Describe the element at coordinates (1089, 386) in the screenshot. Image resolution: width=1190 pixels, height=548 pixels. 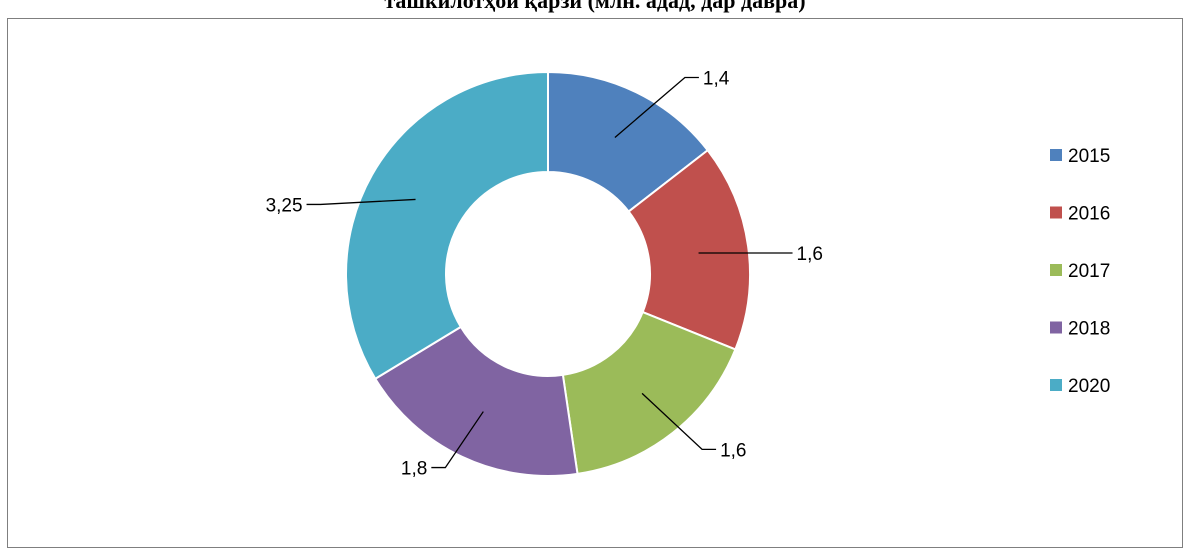
I see `legend-label-2020: 2020` at that location.